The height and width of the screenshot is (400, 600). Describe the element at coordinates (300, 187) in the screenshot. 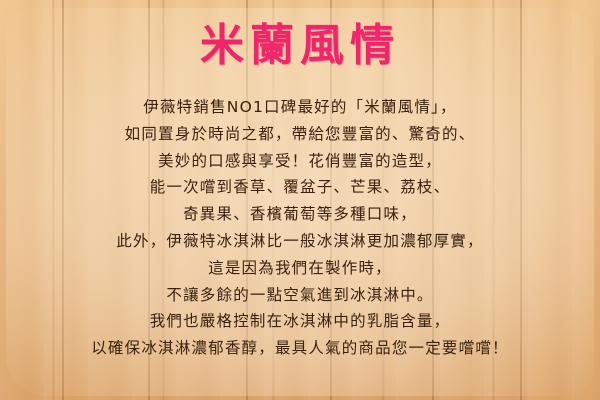

I see `description-line: 能一次嚐到香草、覆盆子、芒果、荔枝、` at that location.